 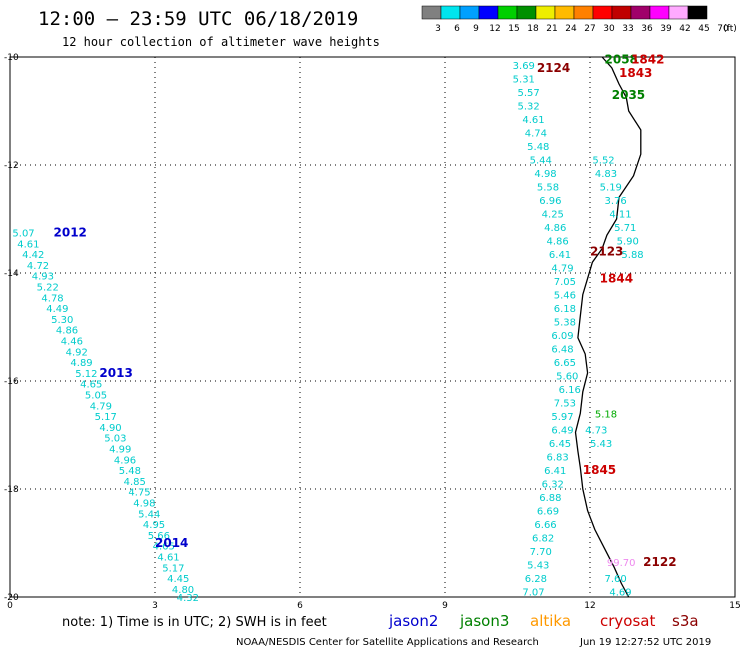 I want to click on legend-s3a: s3a, so click(x=685, y=621).